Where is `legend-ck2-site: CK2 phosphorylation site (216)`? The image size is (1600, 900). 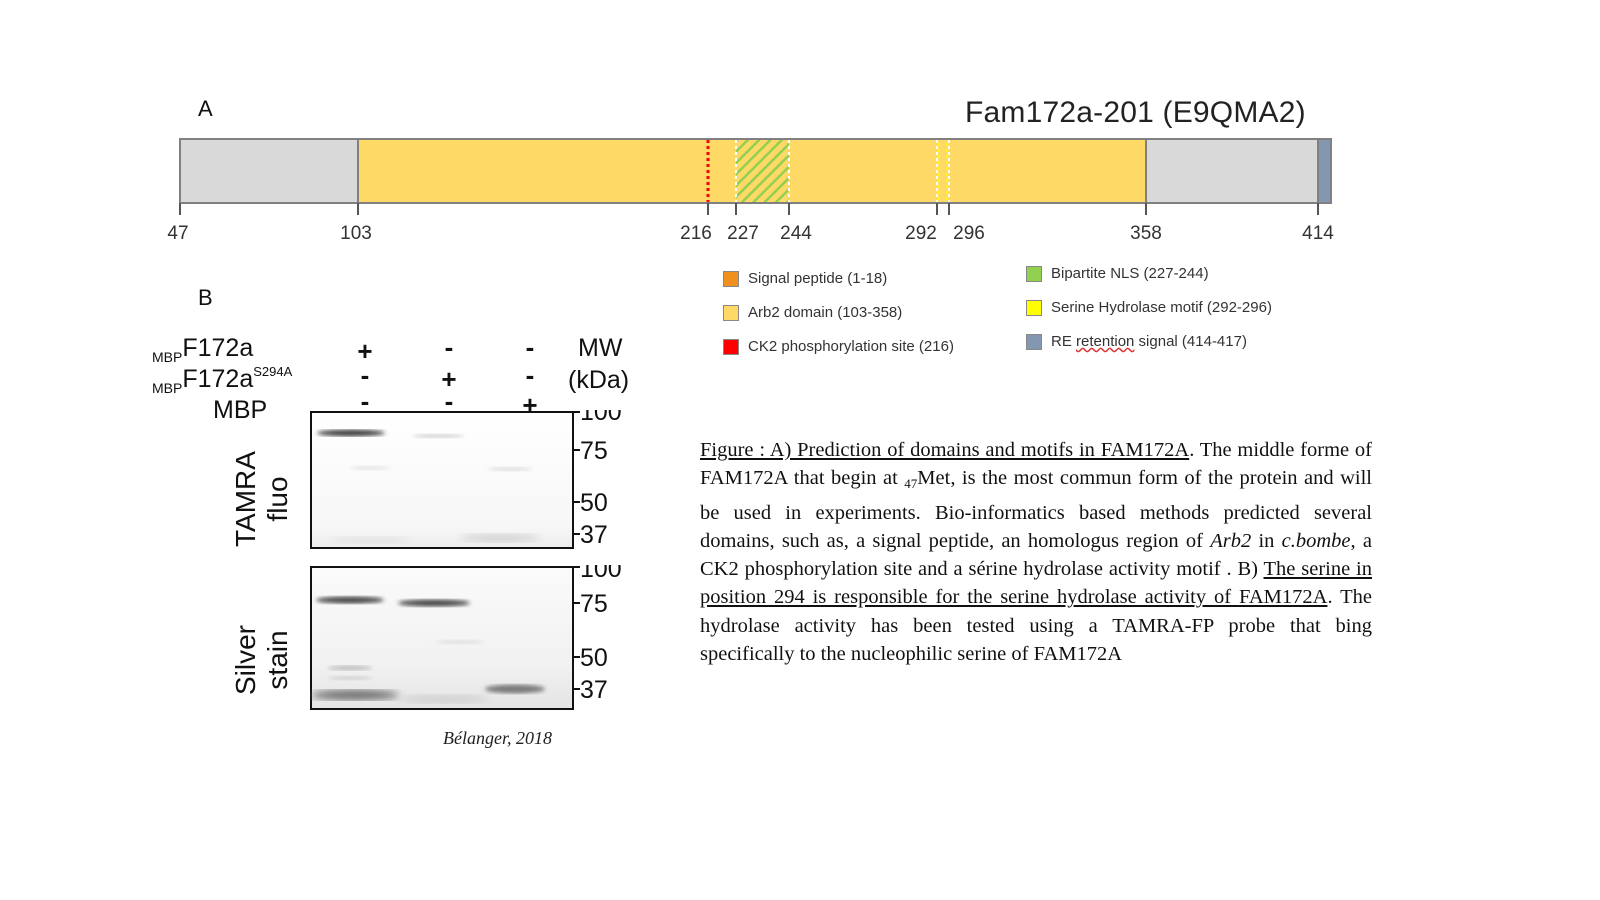
legend-ck2-site: CK2 phosphorylation site (216) is located at coordinates (838, 346).